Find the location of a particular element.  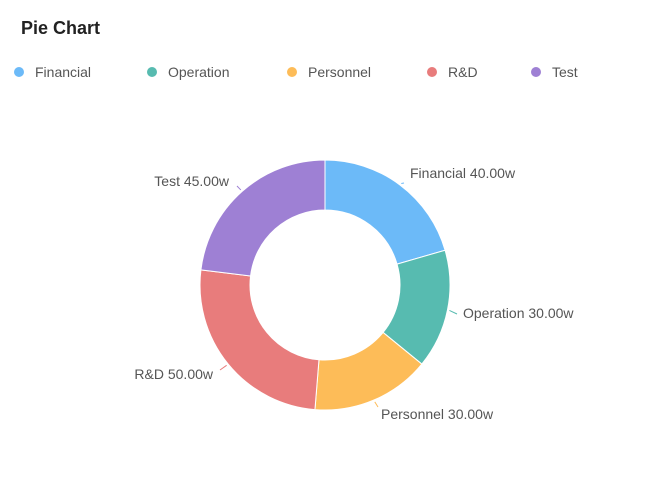

legend-item-personnel: Personnel is located at coordinates (329, 72).